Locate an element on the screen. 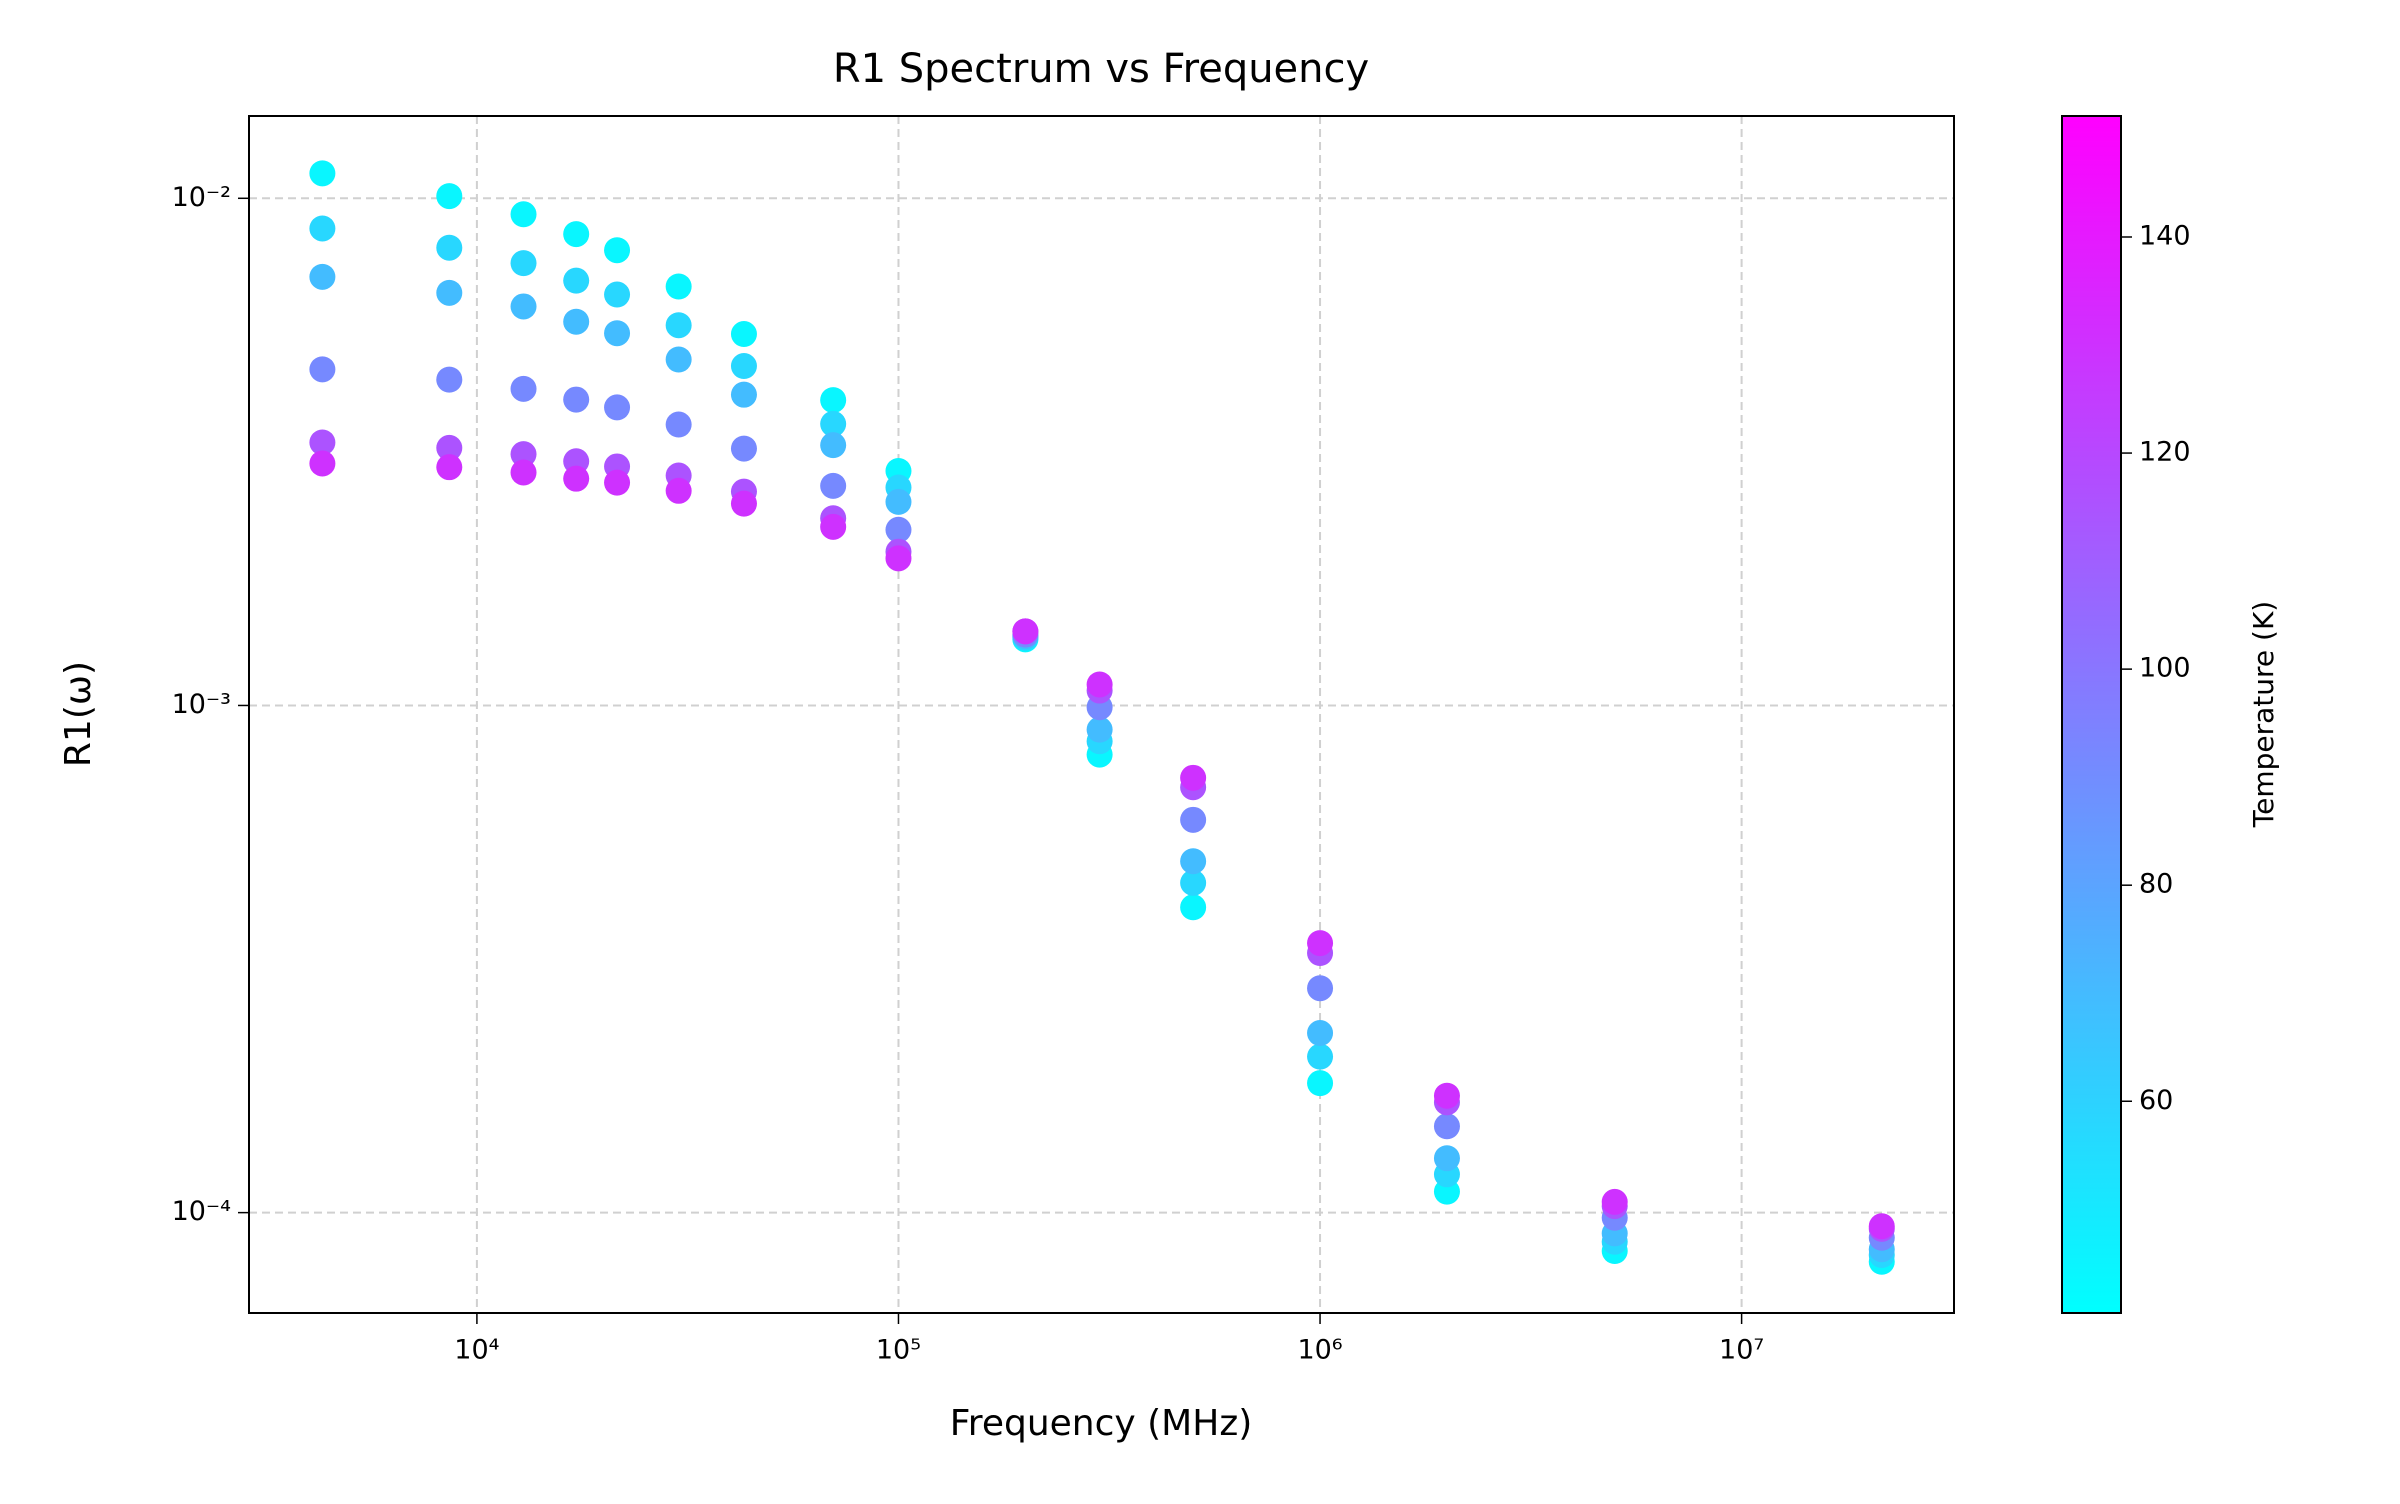 The height and width of the screenshot is (1504, 2400). y-tick-label: 10⁻² is located at coordinates (201, 197).